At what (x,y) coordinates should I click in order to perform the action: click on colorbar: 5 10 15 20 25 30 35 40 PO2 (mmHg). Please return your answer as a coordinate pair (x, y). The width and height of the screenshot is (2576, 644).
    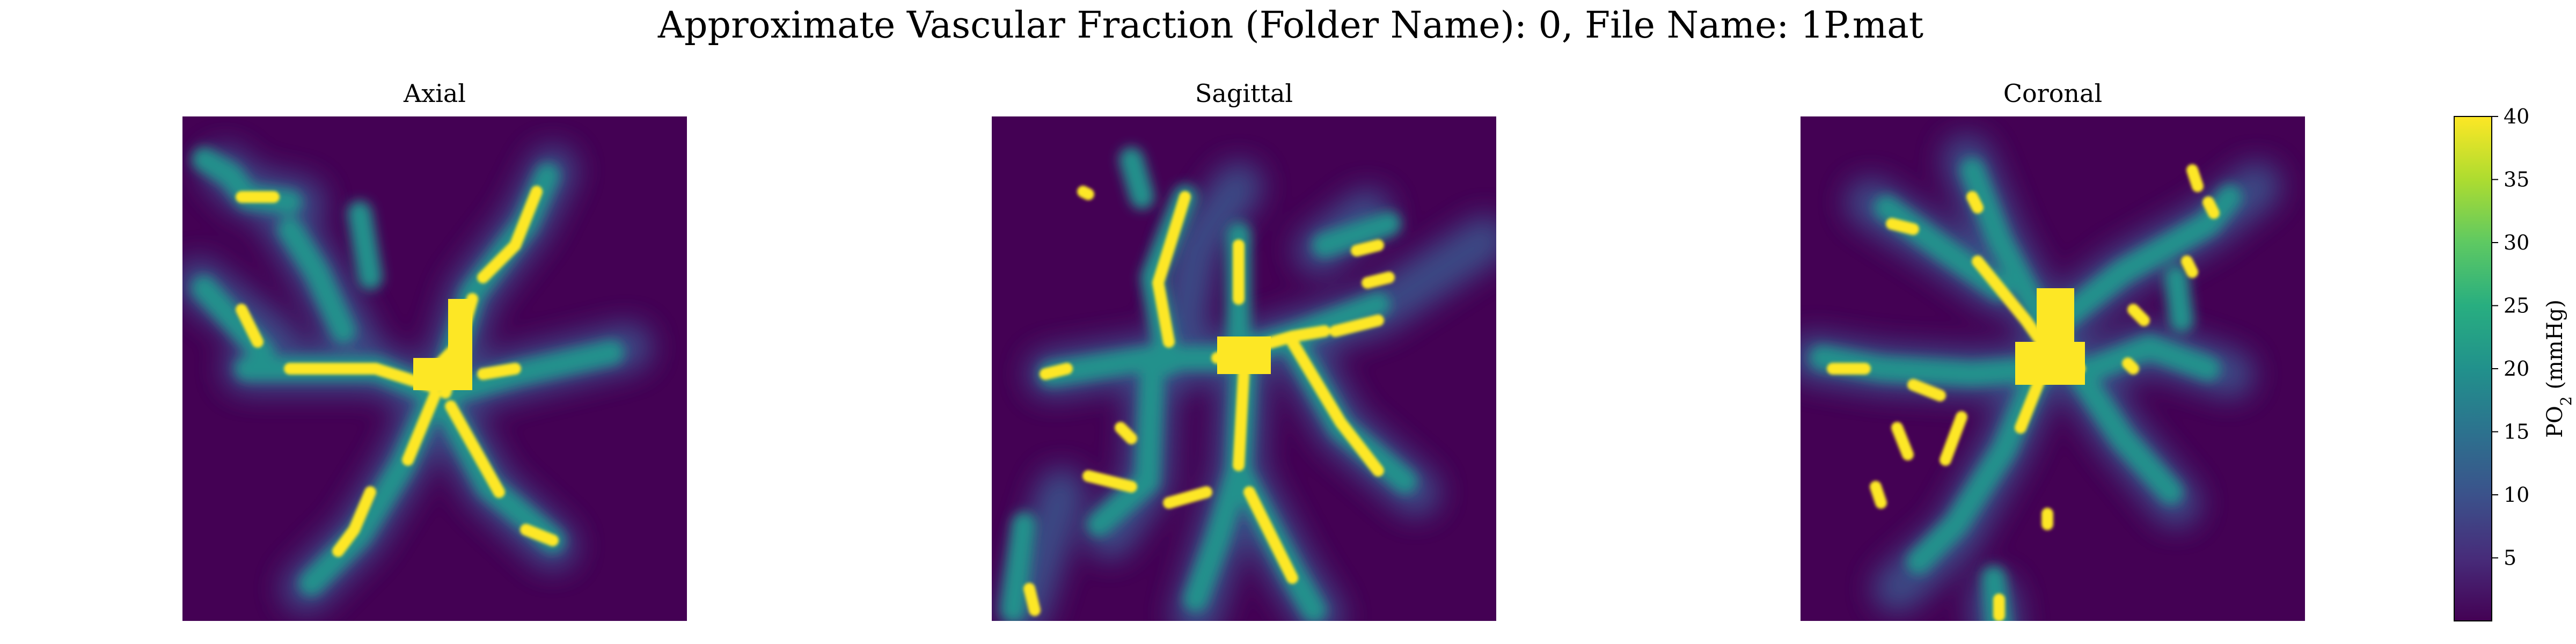
    Looking at the image, I should click on (2514, 363).